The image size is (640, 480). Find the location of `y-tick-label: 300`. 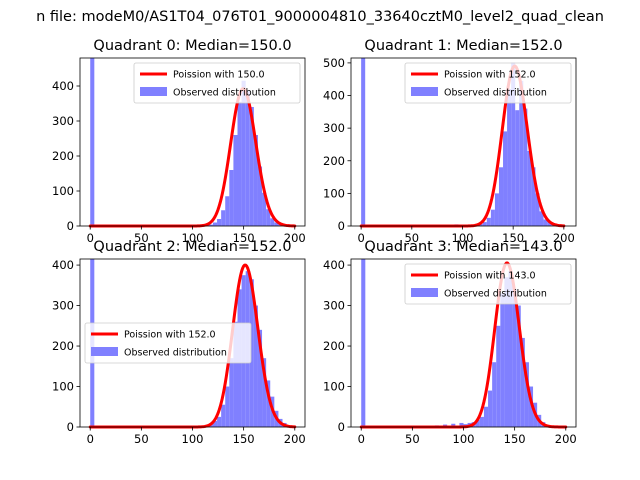

y-tick-label: 300 is located at coordinates (334, 128).